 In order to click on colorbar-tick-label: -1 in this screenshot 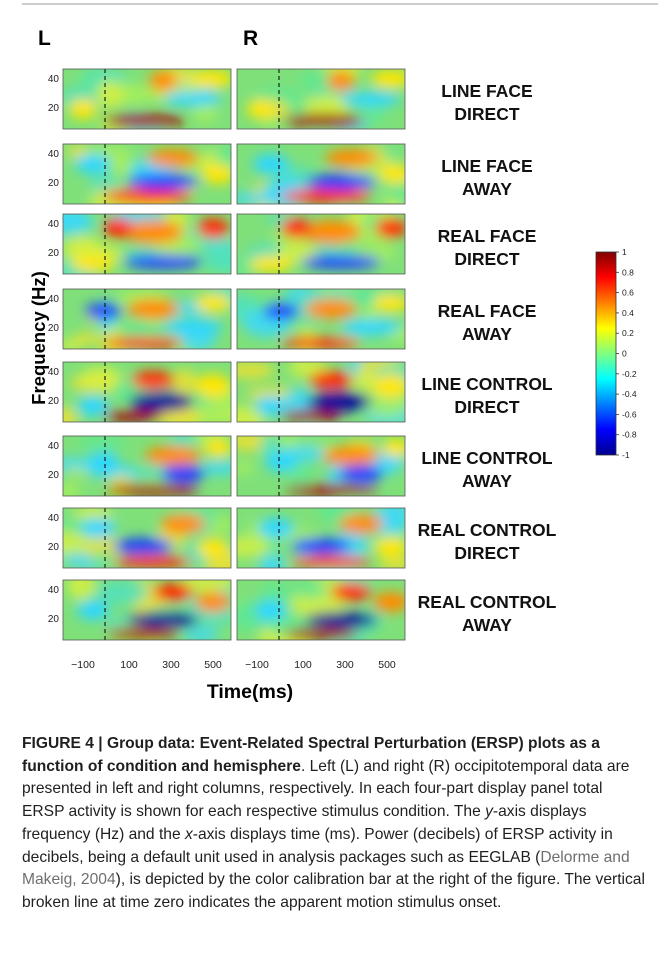, I will do `click(626, 455)`.